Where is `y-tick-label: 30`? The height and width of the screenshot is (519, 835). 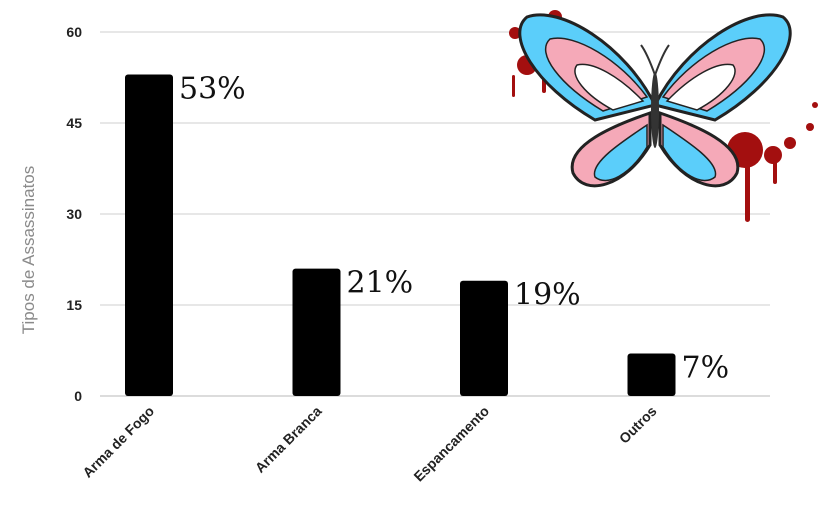 y-tick-label: 30 is located at coordinates (74, 214).